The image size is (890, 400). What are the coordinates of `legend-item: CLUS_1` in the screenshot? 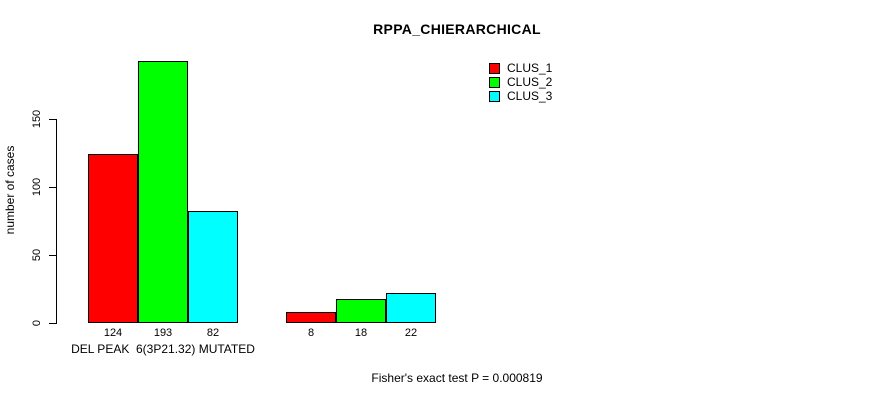 It's located at (520, 68).